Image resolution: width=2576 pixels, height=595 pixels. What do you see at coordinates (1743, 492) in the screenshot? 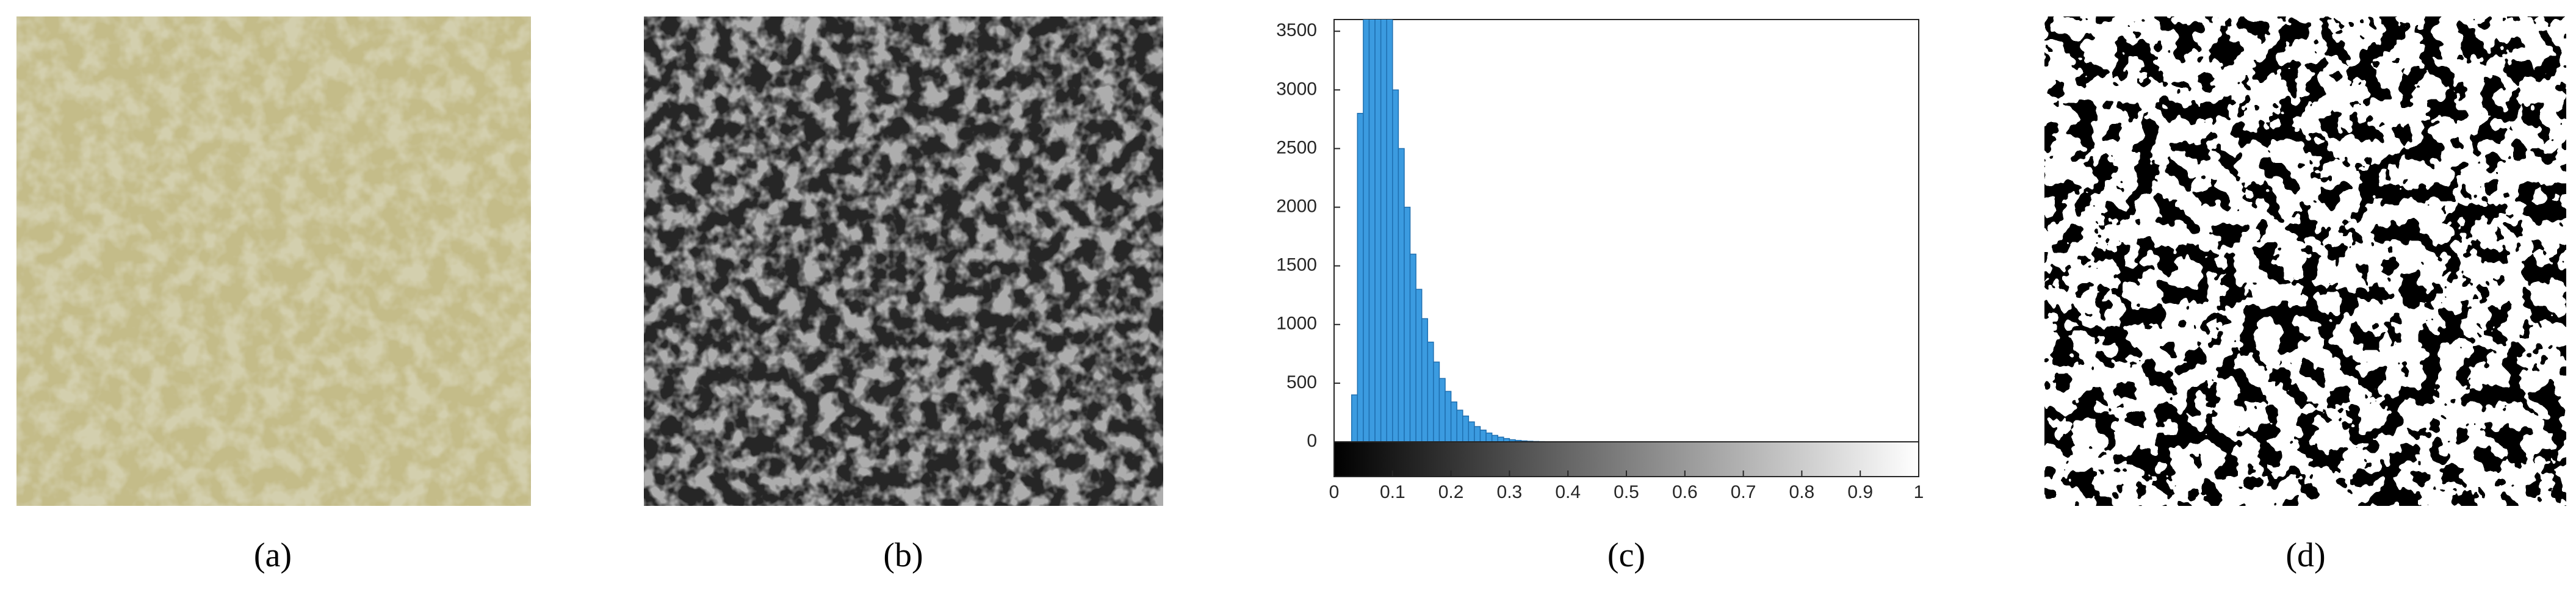
I see `x-tick-label: 0.7` at bounding box center [1743, 492].